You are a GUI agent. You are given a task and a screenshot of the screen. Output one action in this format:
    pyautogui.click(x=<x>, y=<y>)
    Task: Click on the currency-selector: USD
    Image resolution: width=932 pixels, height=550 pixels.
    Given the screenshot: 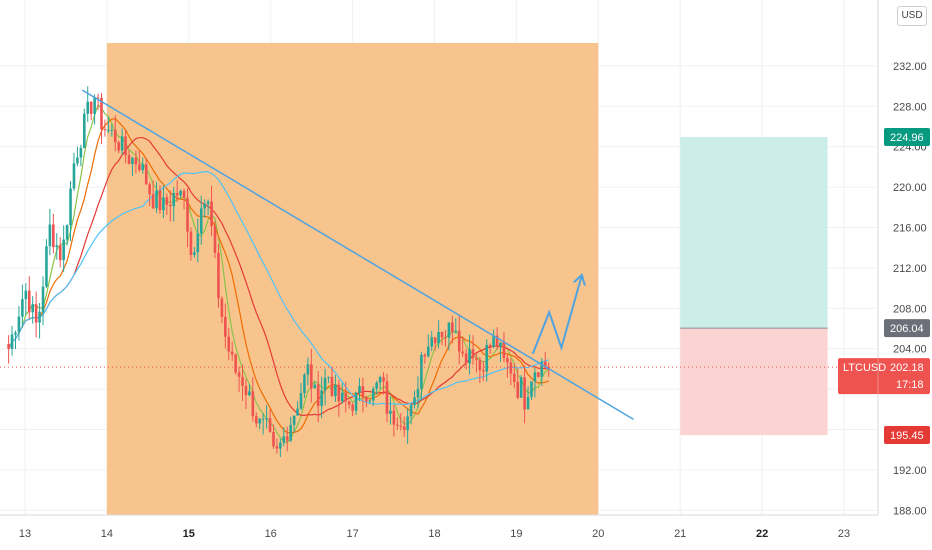 What is the action you would take?
    pyautogui.click(x=912, y=16)
    